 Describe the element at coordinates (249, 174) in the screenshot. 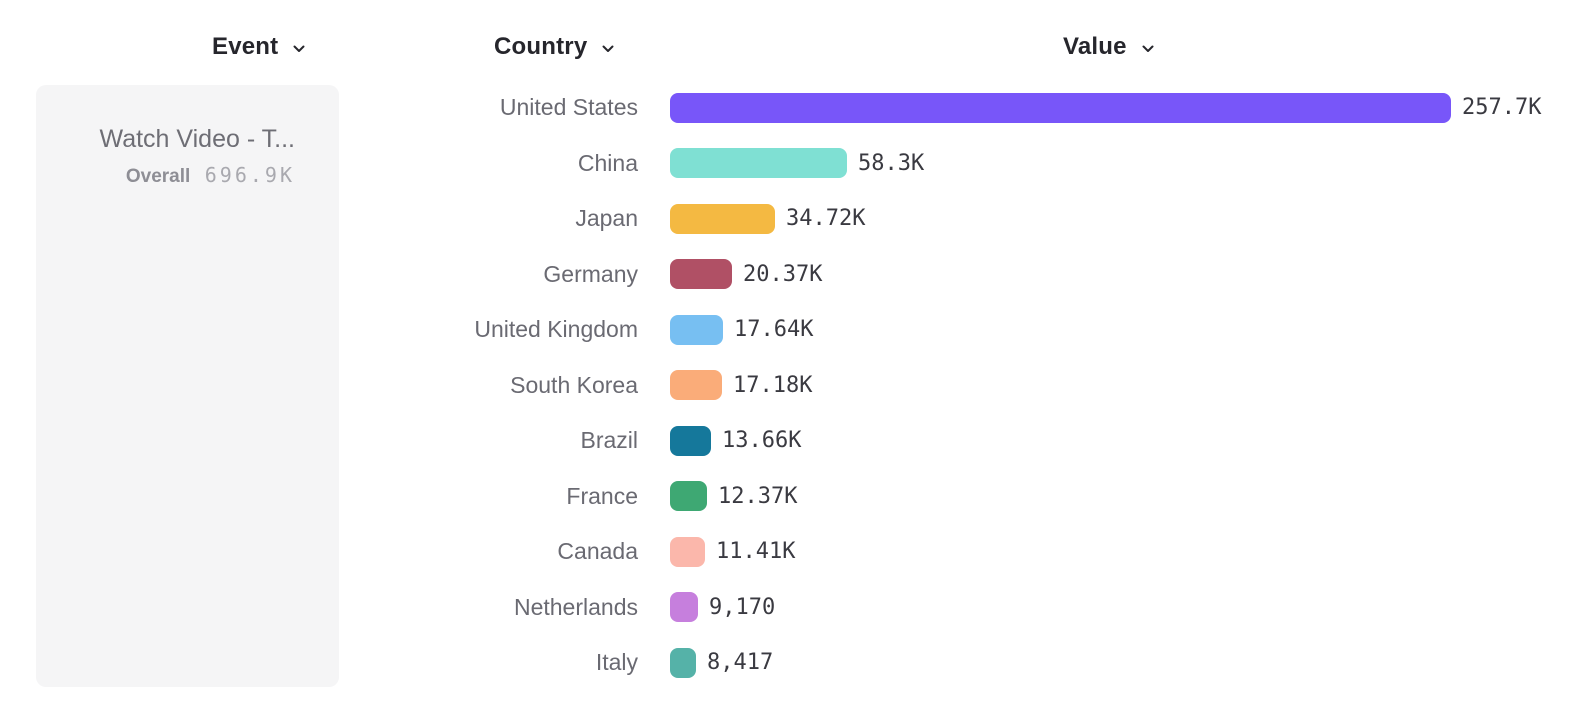

I see `overall-value: 696.9K` at that location.